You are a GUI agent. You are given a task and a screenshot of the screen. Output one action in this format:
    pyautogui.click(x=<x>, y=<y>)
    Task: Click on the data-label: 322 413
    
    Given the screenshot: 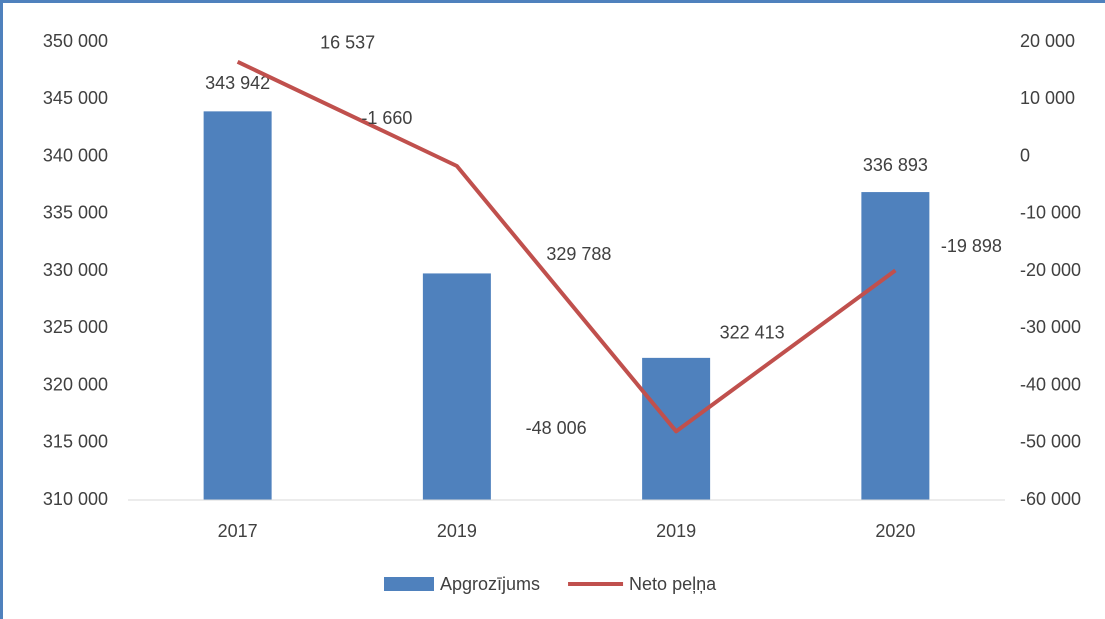 What is the action you would take?
    pyautogui.click(x=752, y=333)
    